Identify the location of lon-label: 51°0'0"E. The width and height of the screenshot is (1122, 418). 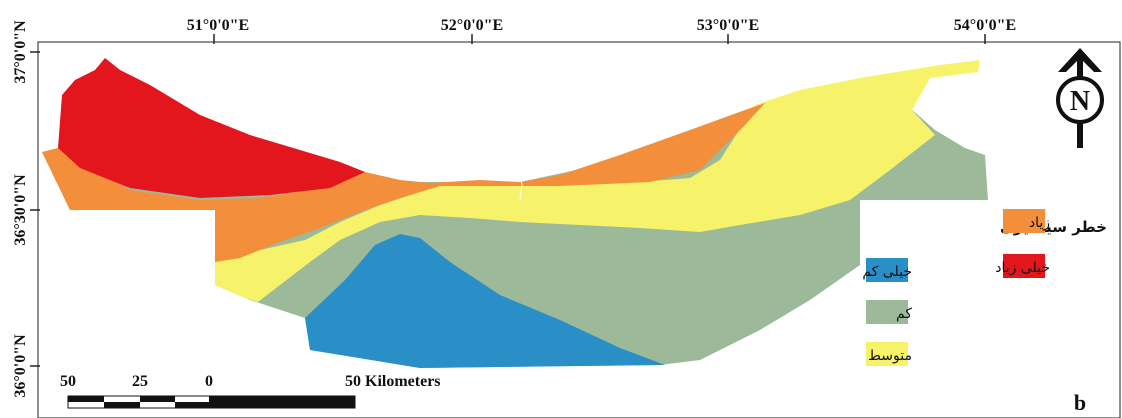
(218, 25).